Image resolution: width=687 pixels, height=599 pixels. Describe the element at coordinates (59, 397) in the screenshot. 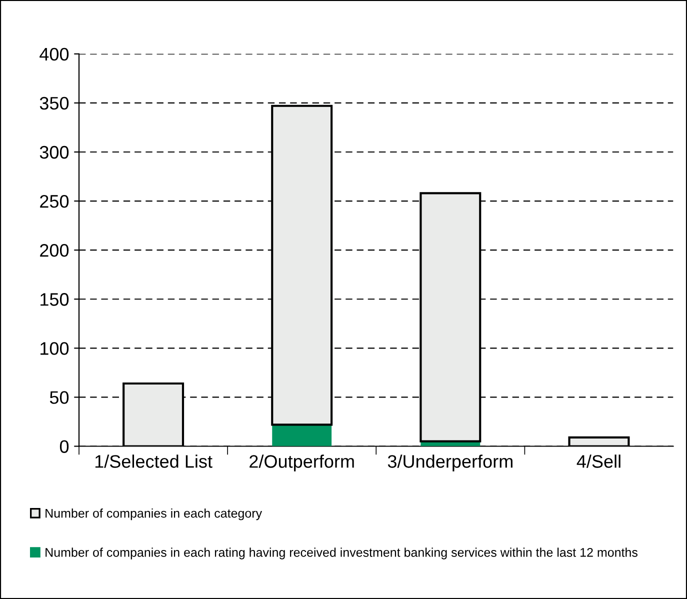

I see `y-tick-label: 50` at that location.